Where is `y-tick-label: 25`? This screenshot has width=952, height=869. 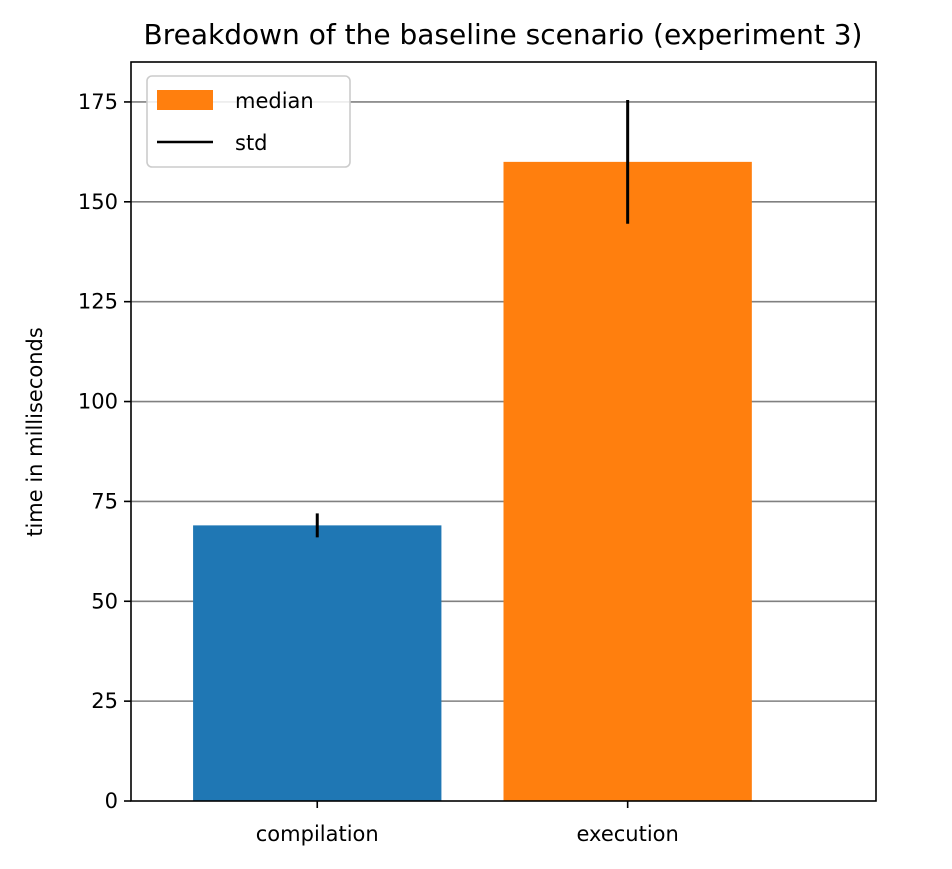 y-tick-label: 25 is located at coordinates (104, 701).